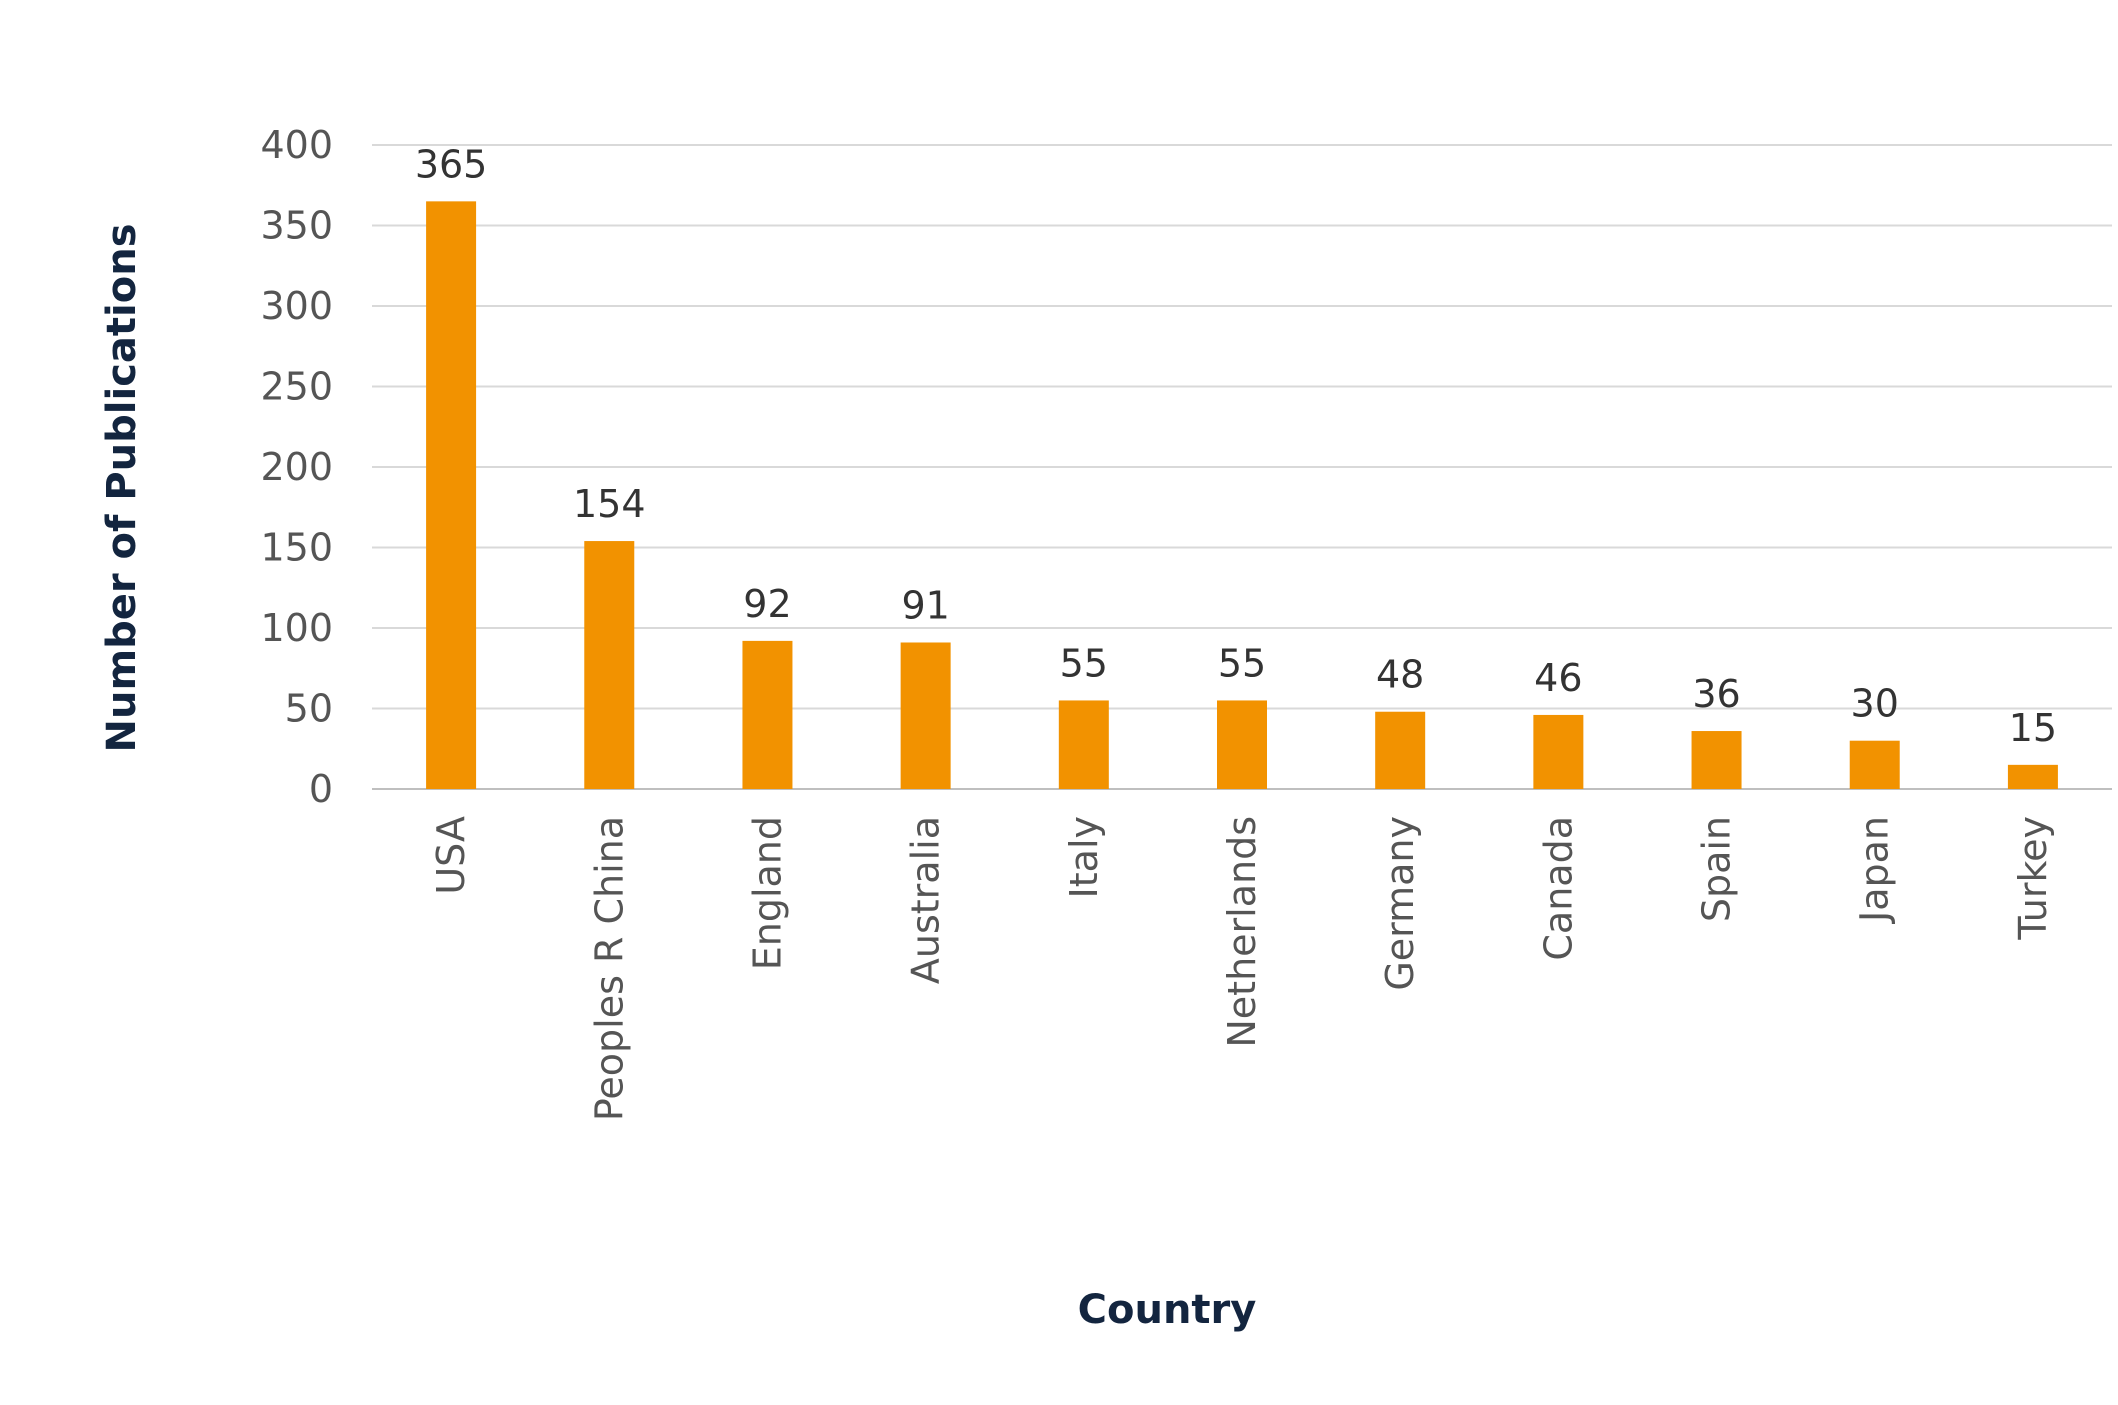 This screenshot has height=1405, width=2118. I want to click on data-label: 30, so click(1875, 704).